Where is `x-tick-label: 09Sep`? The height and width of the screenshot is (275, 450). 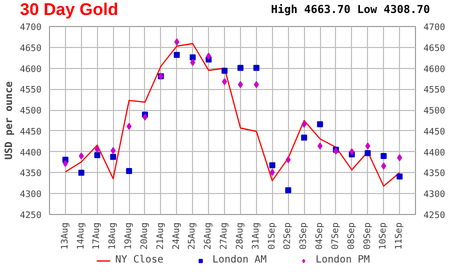 x-tick-label: 09Sep is located at coordinates (367, 236).